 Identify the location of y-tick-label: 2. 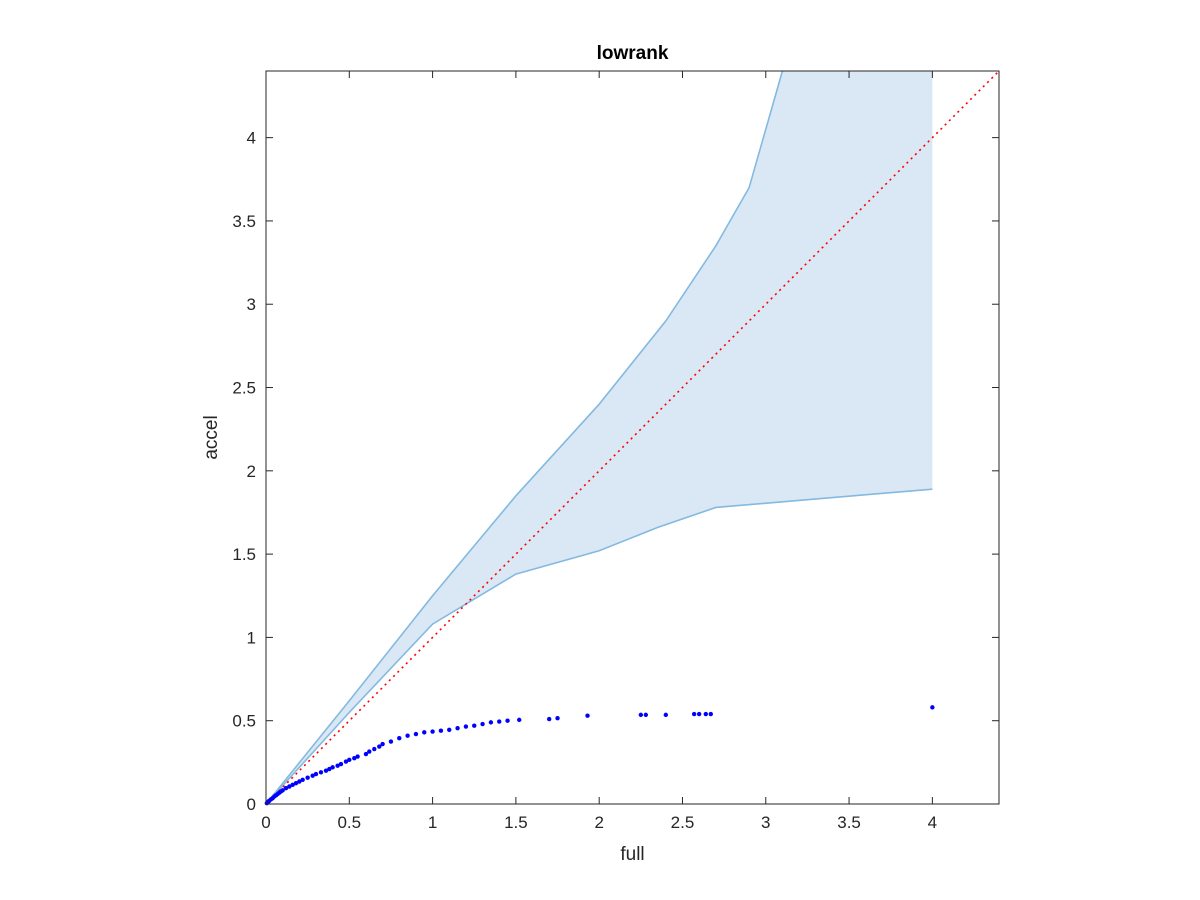
(251, 471).